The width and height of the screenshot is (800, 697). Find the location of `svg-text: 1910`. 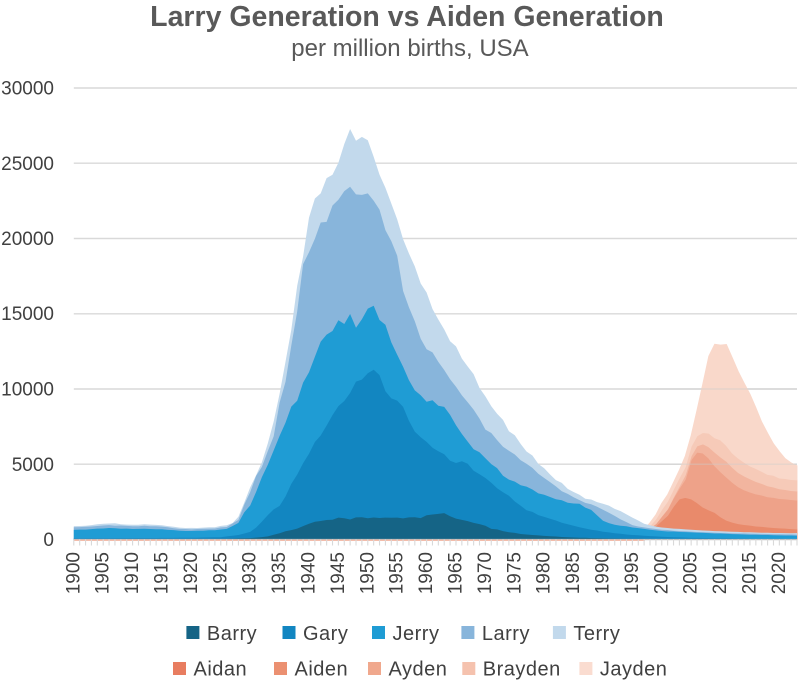

svg-text: 1910 is located at coordinates (132, 573).